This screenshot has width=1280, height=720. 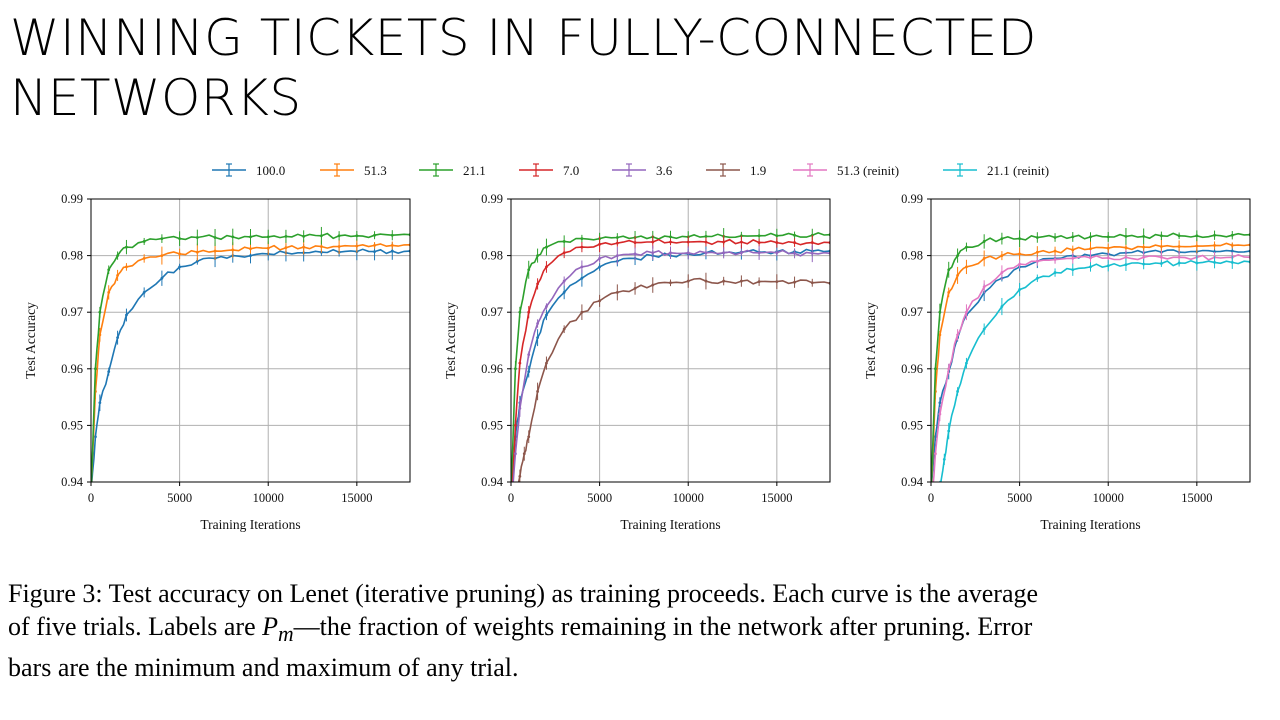 I want to click on y-tick-label: 0.97, so click(x=492, y=312).